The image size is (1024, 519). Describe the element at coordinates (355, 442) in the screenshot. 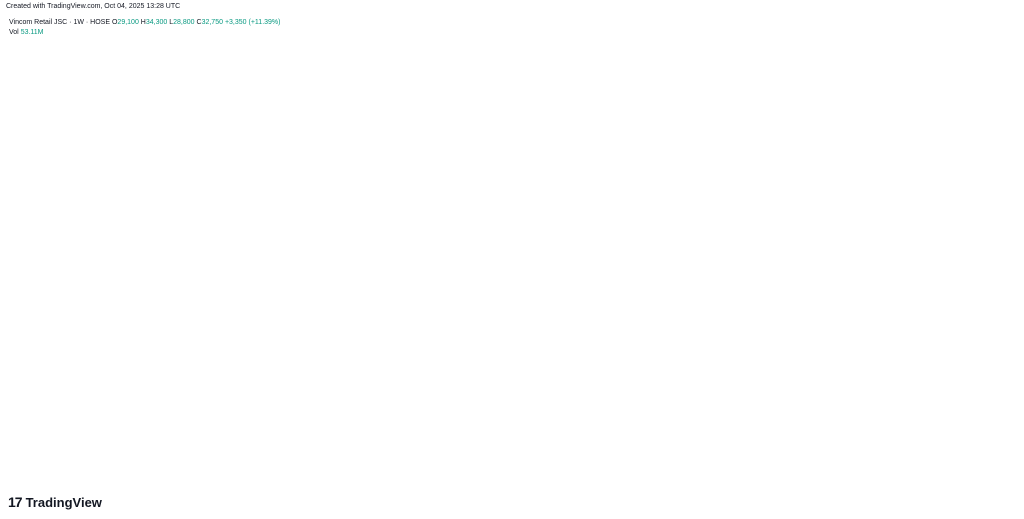

I see `pattern-point-label: (B)` at that location.